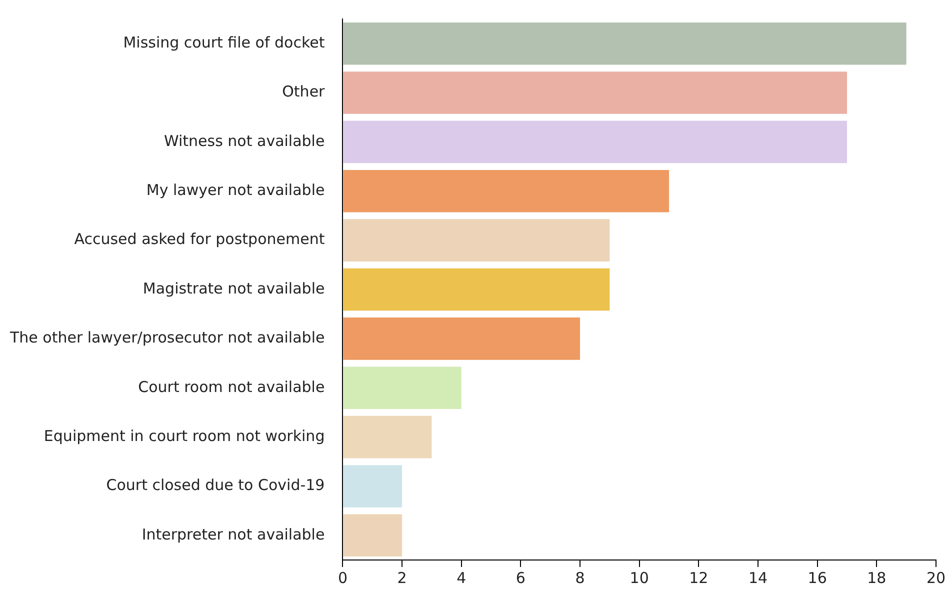 The width and height of the screenshot is (950, 591). I want to click on x-tick-label: 4, so click(461, 577).